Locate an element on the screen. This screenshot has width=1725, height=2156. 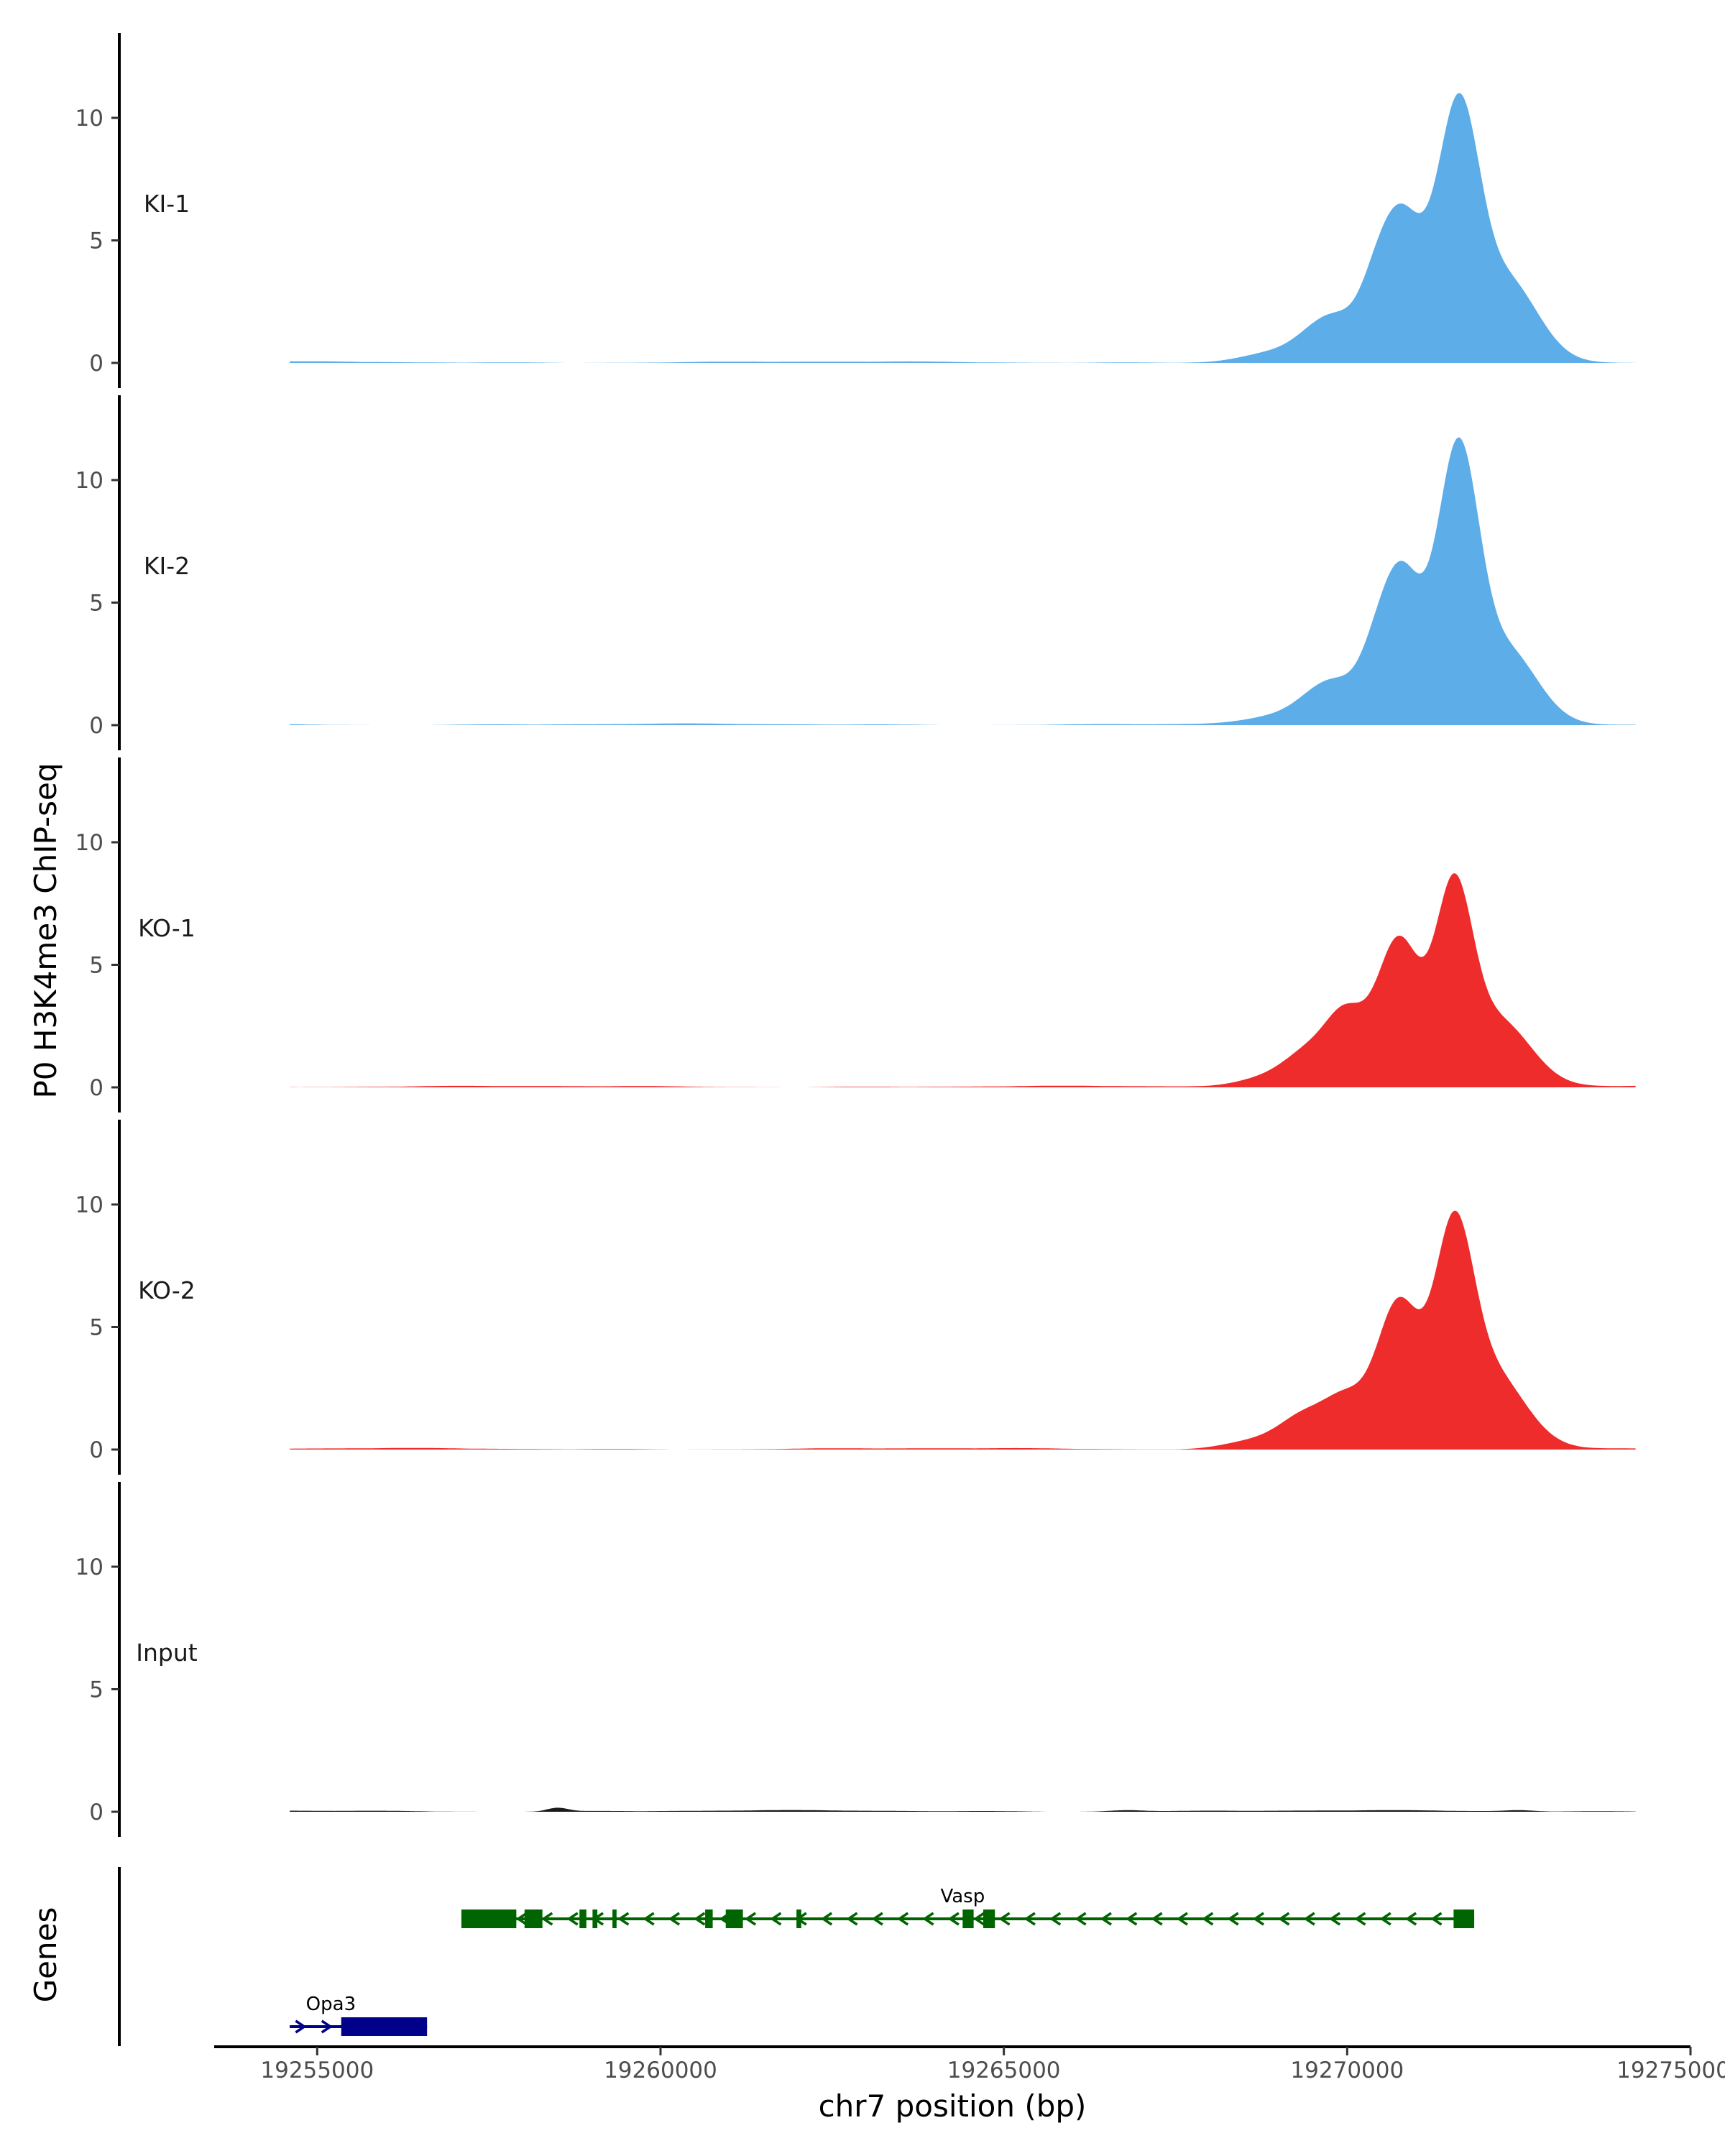
gene-label-vasp: Vasp is located at coordinates (962, 1897).